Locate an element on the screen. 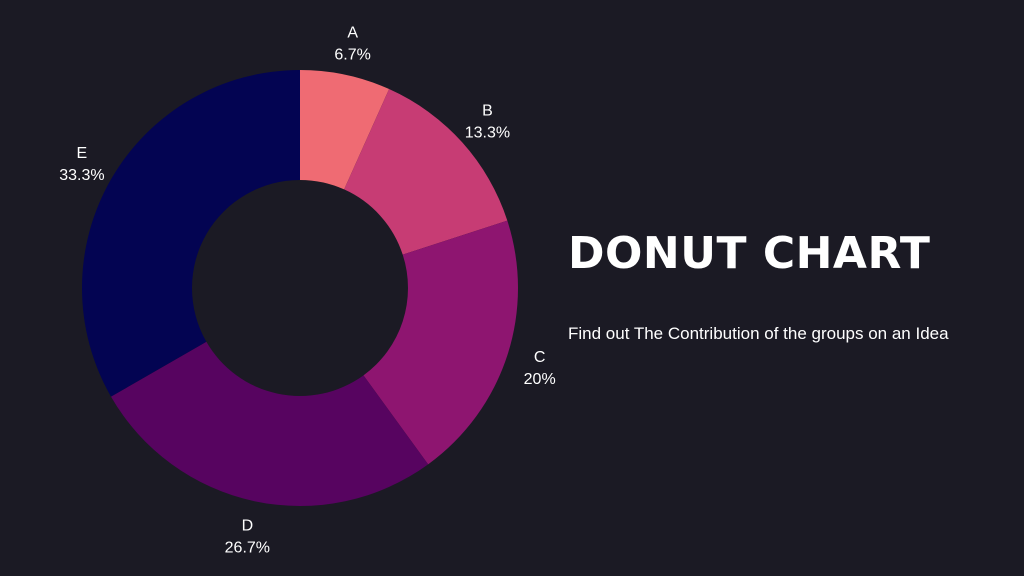  slice-category: E is located at coordinates (82, 153).